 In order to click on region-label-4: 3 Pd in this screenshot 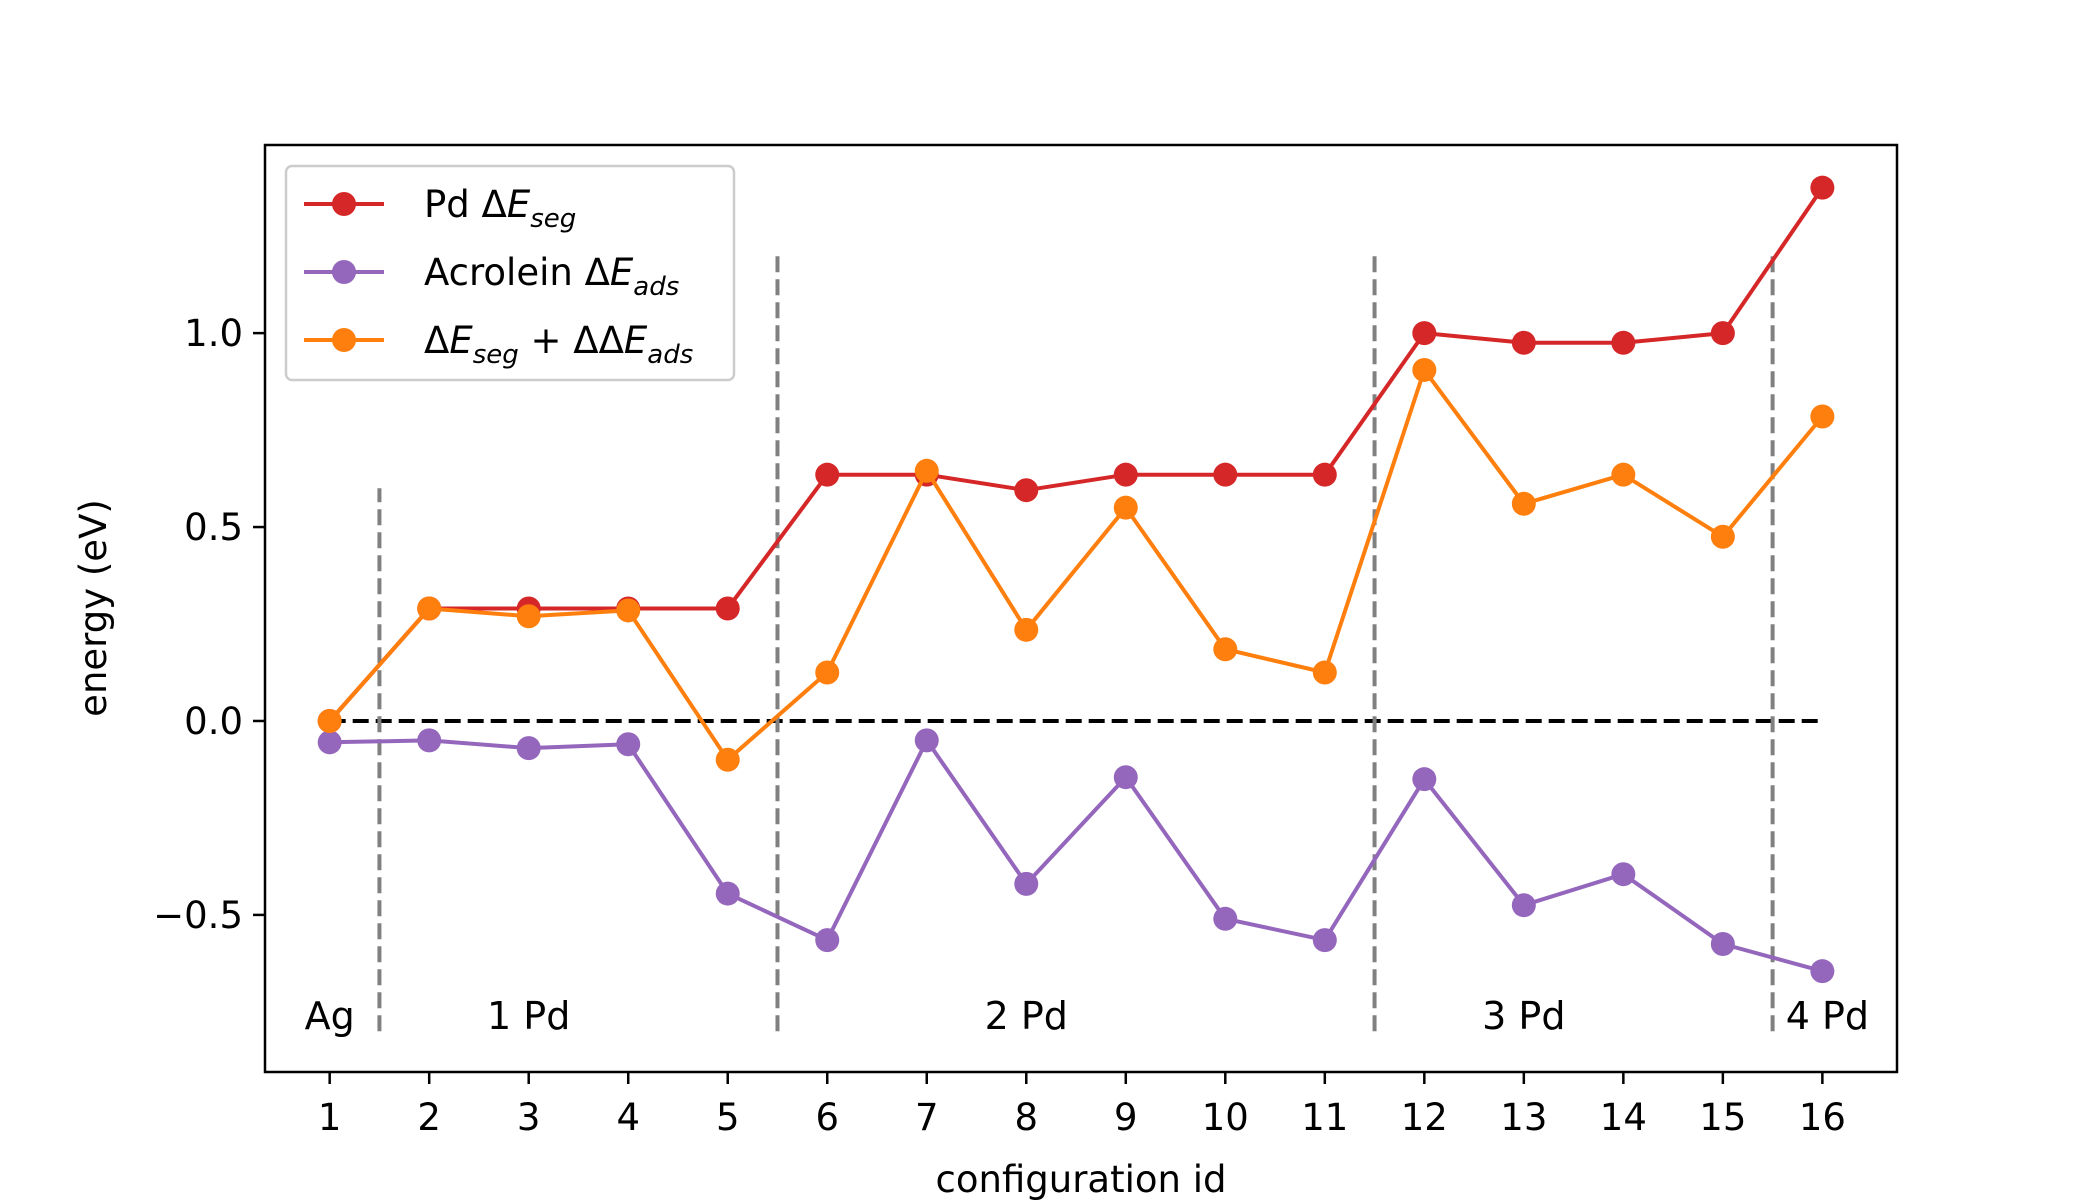, I will do `click(1523, 1016)`.